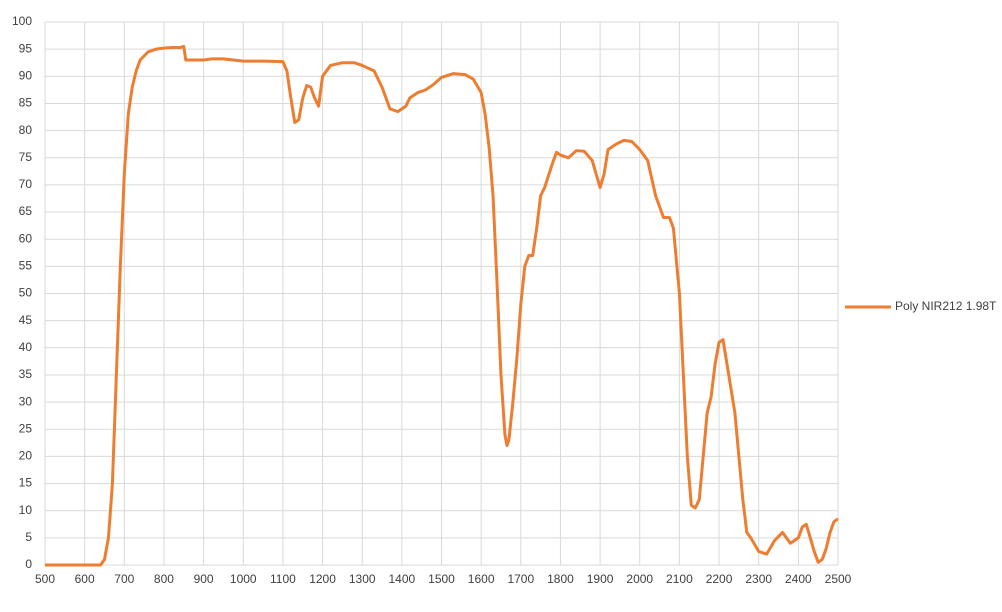  Describe the element at coordinates (560, 579) in the screenshot. I see `x-tick-label: 1800` at that location.